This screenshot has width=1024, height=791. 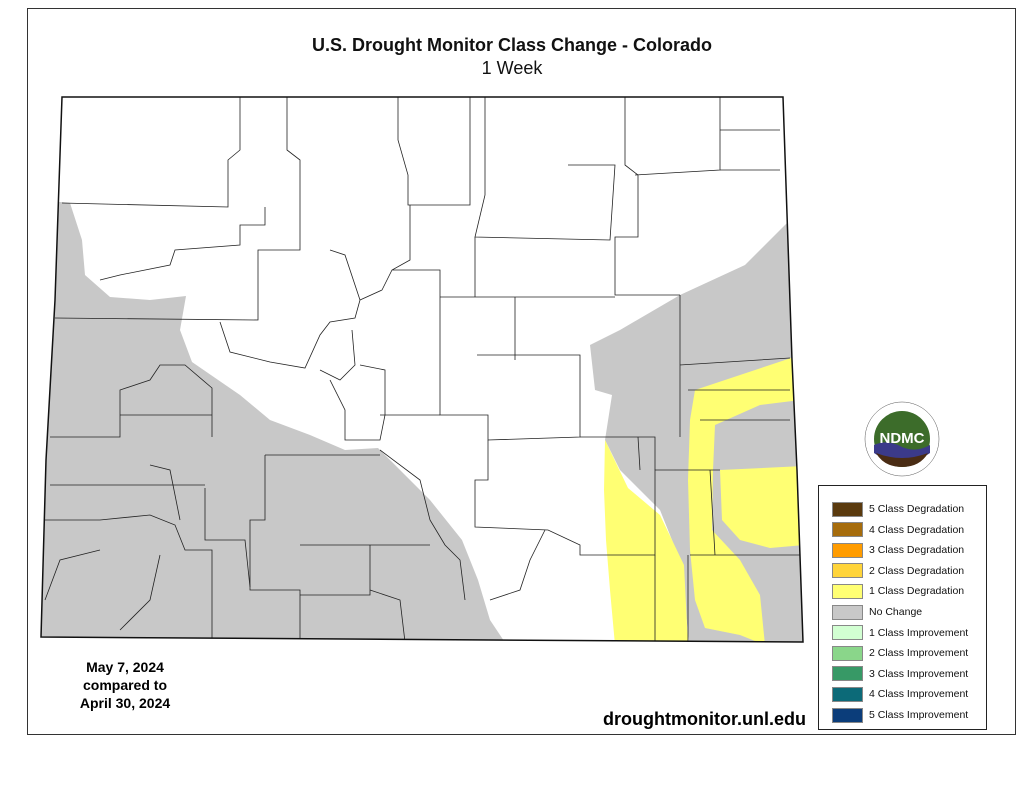 What do you see at coordinates (761, 507) in the screenshot?
I see `degradation-1-region-c` at bounding box center [761, 507].